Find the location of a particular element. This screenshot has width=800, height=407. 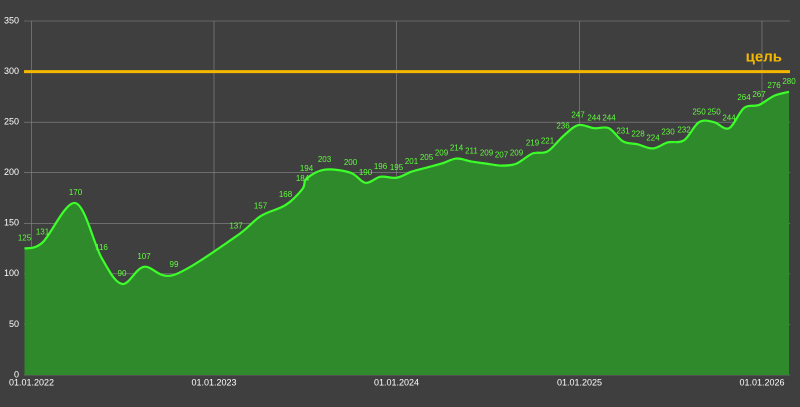

value-label: 131 is located at coordinates (43, 232).